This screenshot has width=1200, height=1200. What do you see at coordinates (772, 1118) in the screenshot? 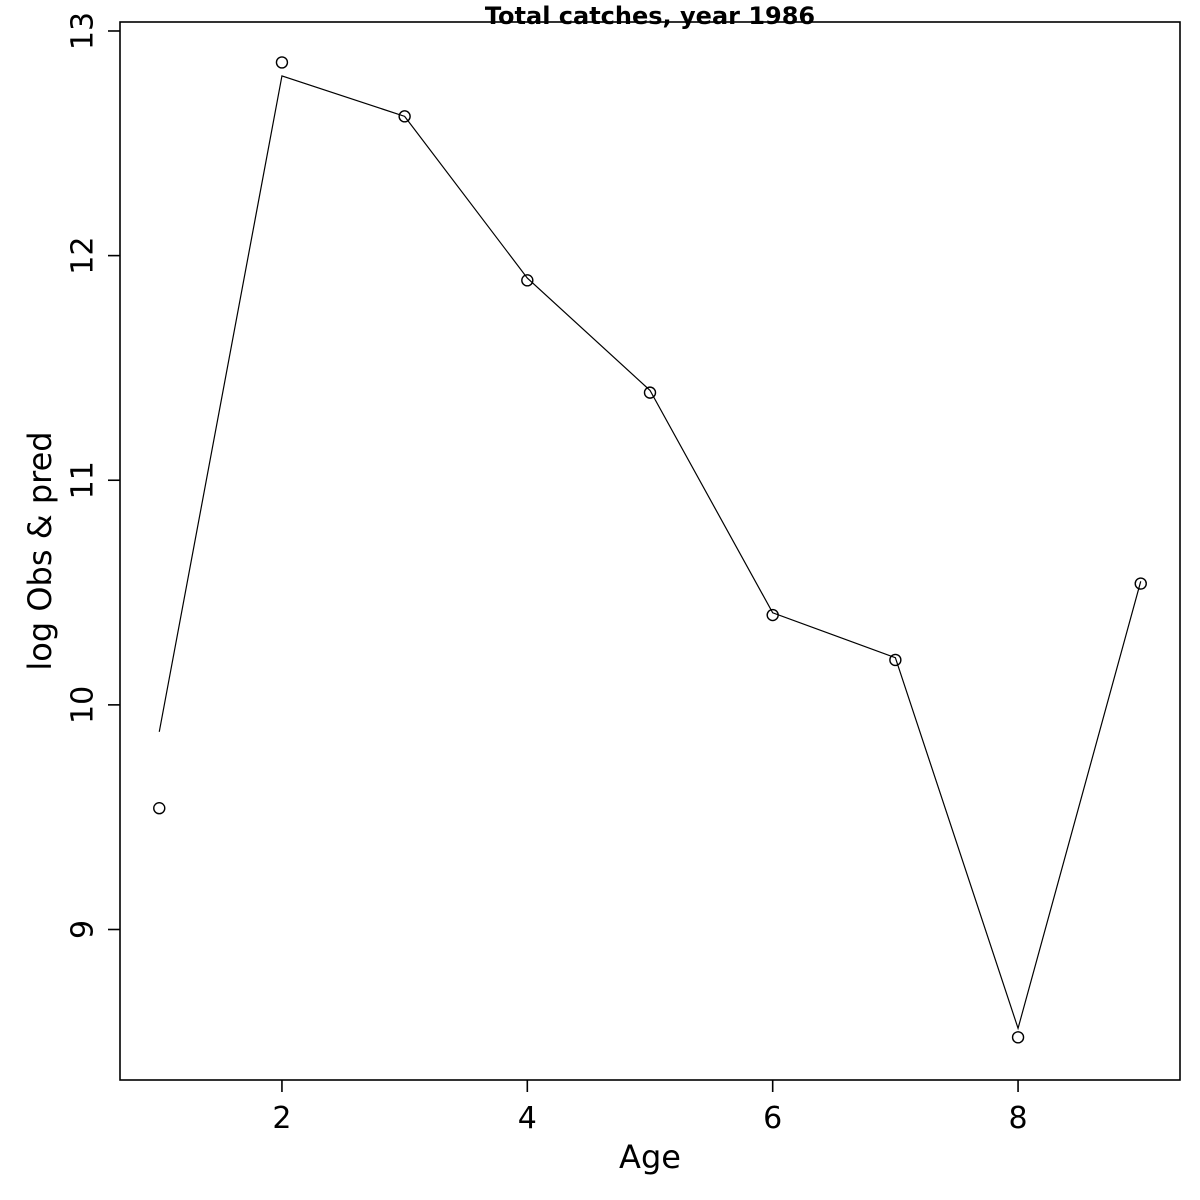
I see `x-tick-label: 6` at bounding box center [772, 1118].